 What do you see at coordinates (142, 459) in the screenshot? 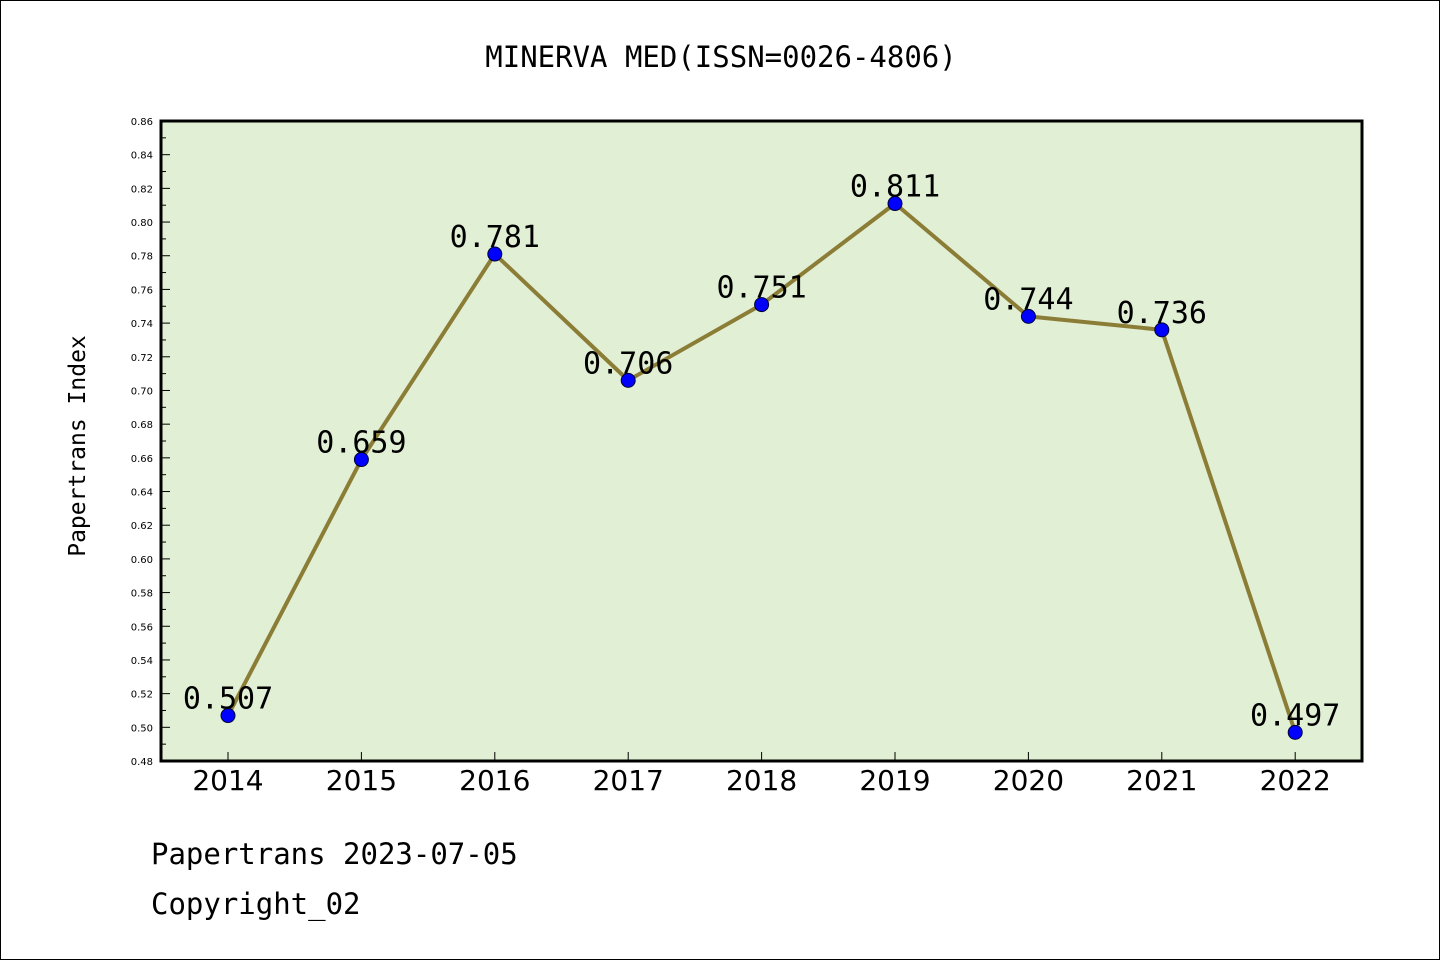
I see `y-tick-label: 0.66` at bounding box center [142, 459].